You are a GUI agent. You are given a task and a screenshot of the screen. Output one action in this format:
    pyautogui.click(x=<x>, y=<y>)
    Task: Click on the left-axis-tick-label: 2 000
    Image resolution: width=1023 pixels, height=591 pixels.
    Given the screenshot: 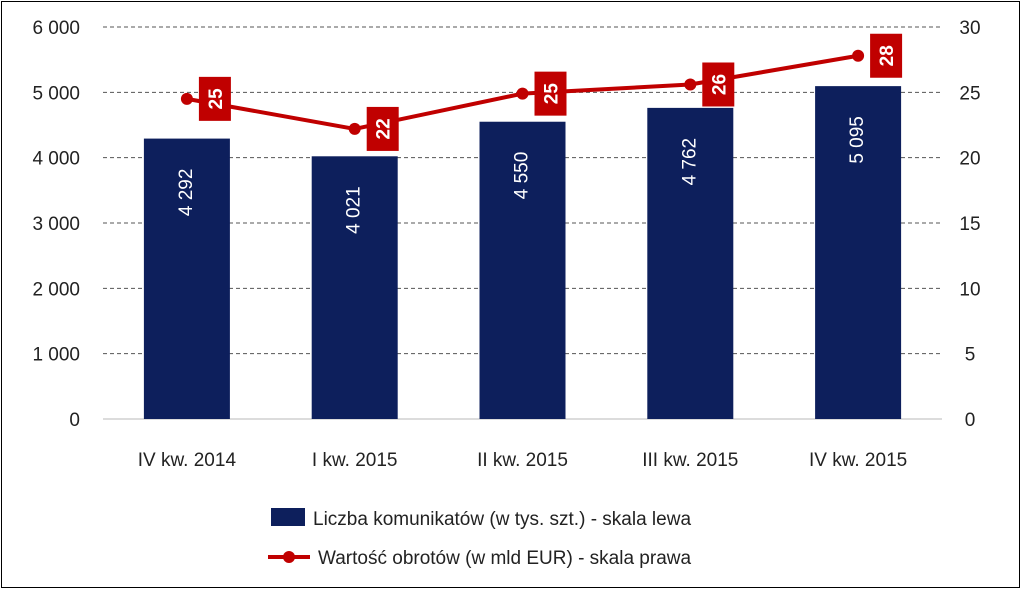 What is the action you would take?
    pyautogui.click(x=56, y=289)
    